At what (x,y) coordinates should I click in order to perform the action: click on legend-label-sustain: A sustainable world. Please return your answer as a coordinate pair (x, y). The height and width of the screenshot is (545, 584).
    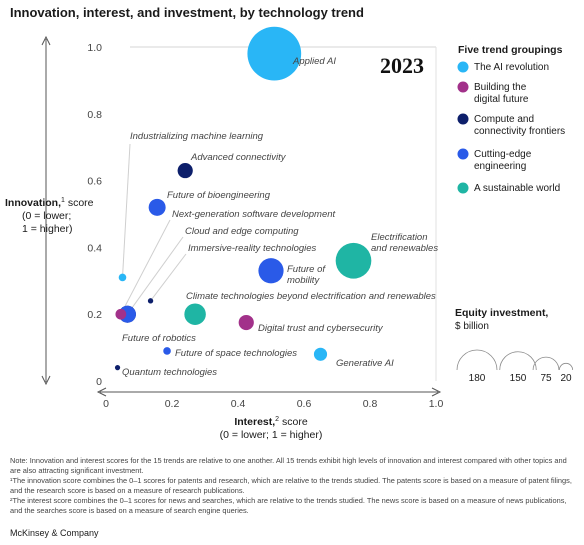
    Looking at the image, I should click on (517, 188).